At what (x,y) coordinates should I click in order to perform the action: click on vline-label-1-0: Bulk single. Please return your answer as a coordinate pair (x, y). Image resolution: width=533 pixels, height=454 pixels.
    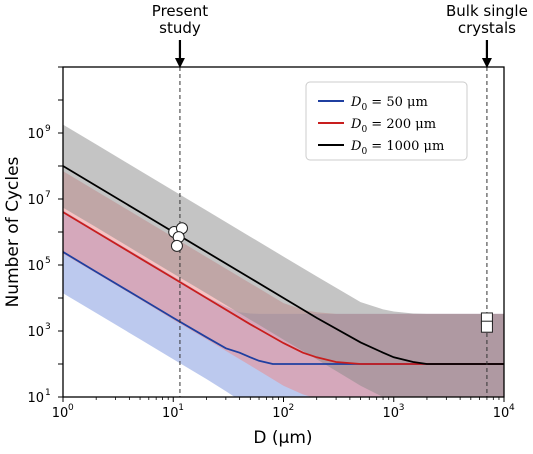
    Looking at the image, I should click on (487, 11).